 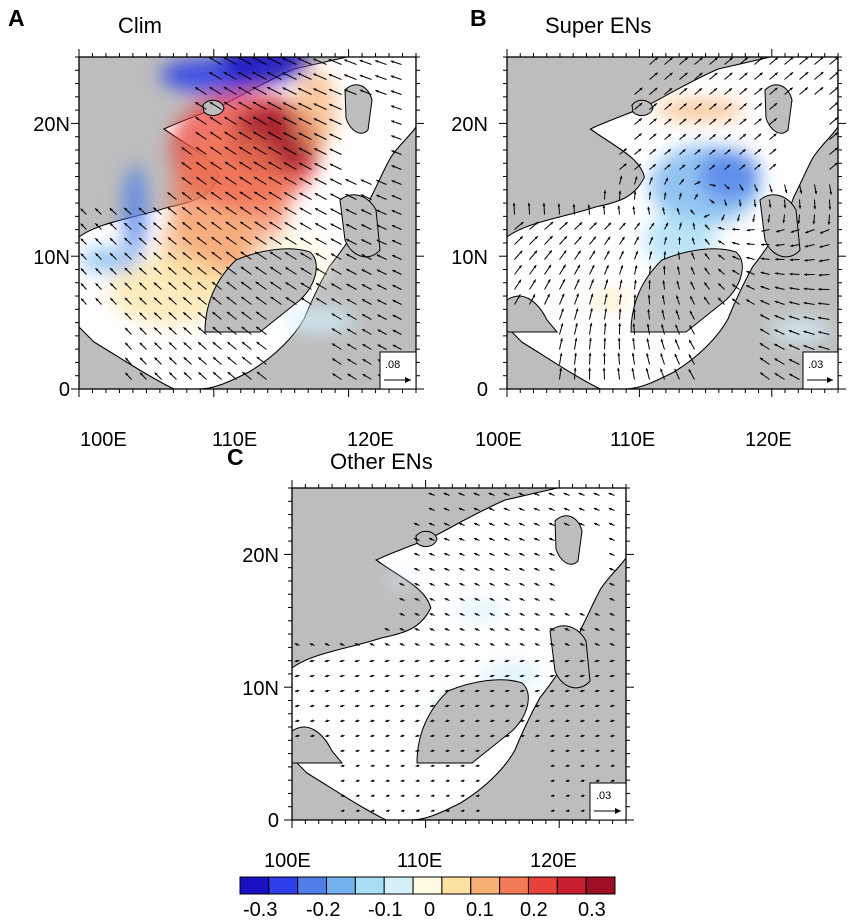 What do you see at coordinates (534, 910) in the screenshot?
I see `colorbar-label: 0.2` at bounding box center [534, 910].